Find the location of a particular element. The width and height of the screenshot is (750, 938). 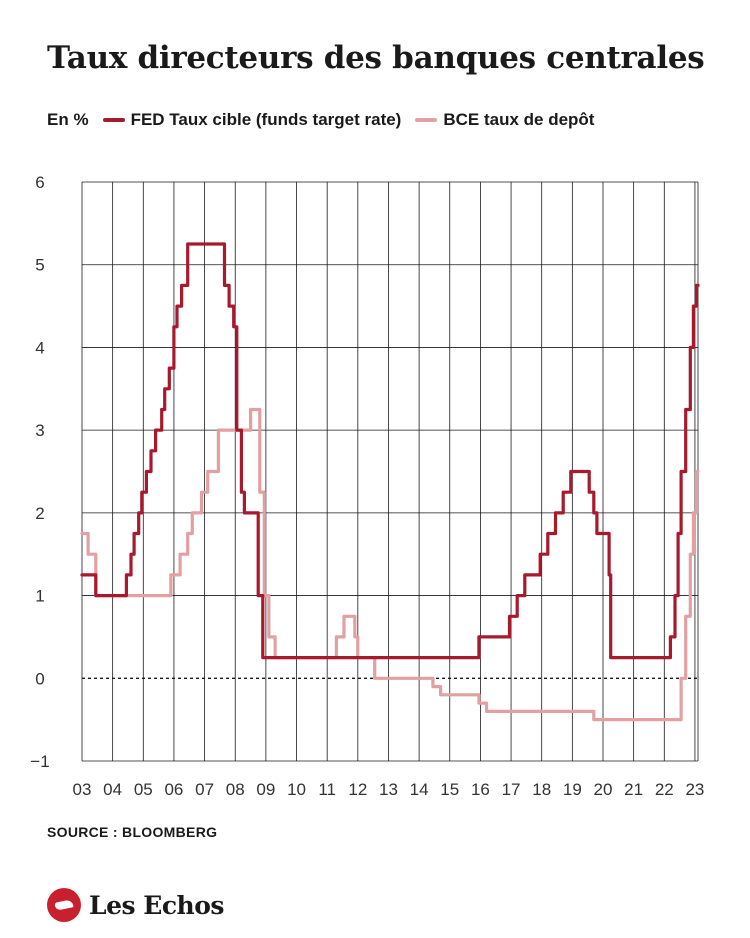

x-tick-label-17: 17 is located at coordinates (511, 789).